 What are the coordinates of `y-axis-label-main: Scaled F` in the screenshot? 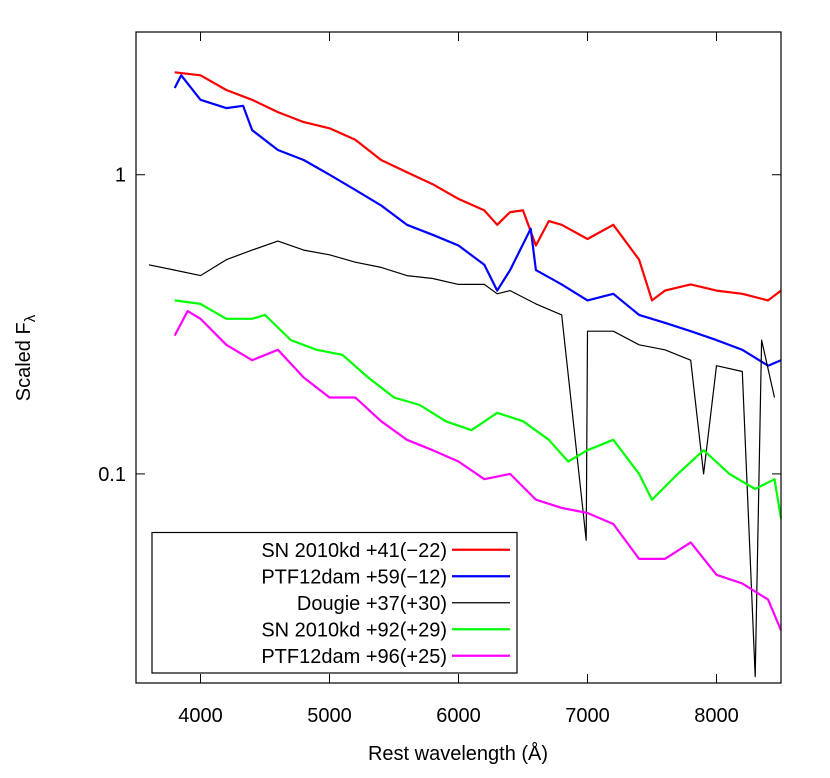 It's located at (24, 361).